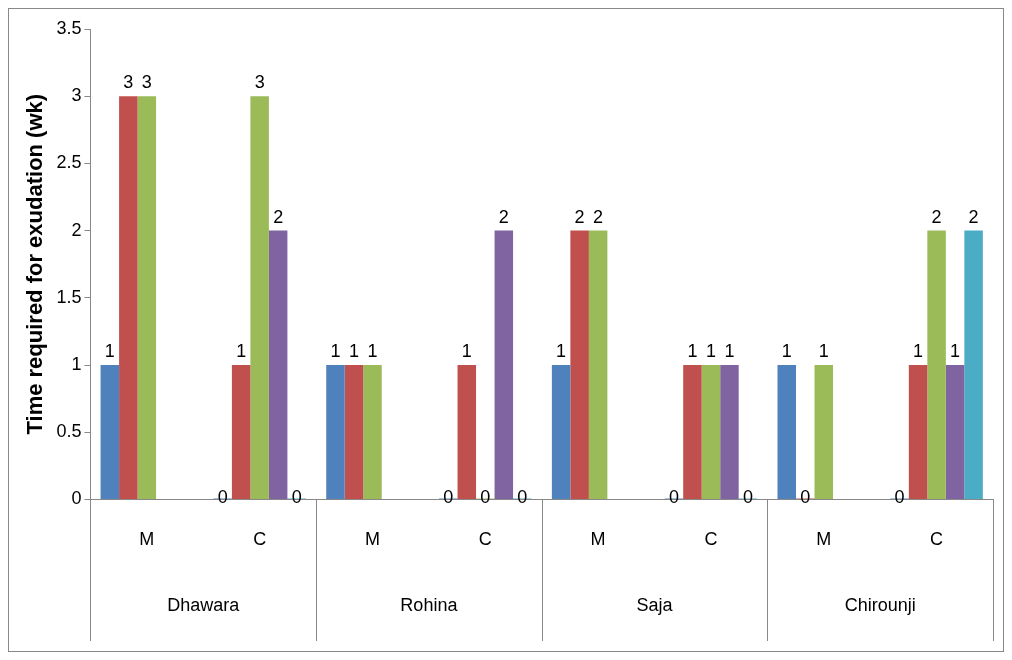  Describe the element at coordinates (35, 264) in the screenshot. I see `y-axis-title: Time required for exudation (wk)` at that location.